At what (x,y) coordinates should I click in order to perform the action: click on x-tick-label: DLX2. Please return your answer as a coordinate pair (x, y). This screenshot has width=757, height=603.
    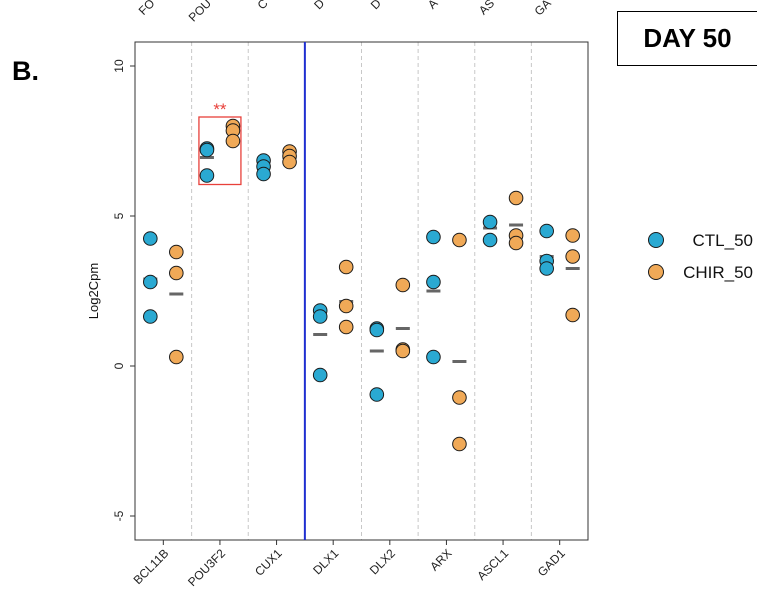
    Looking at the image, I should click on (382, 561).